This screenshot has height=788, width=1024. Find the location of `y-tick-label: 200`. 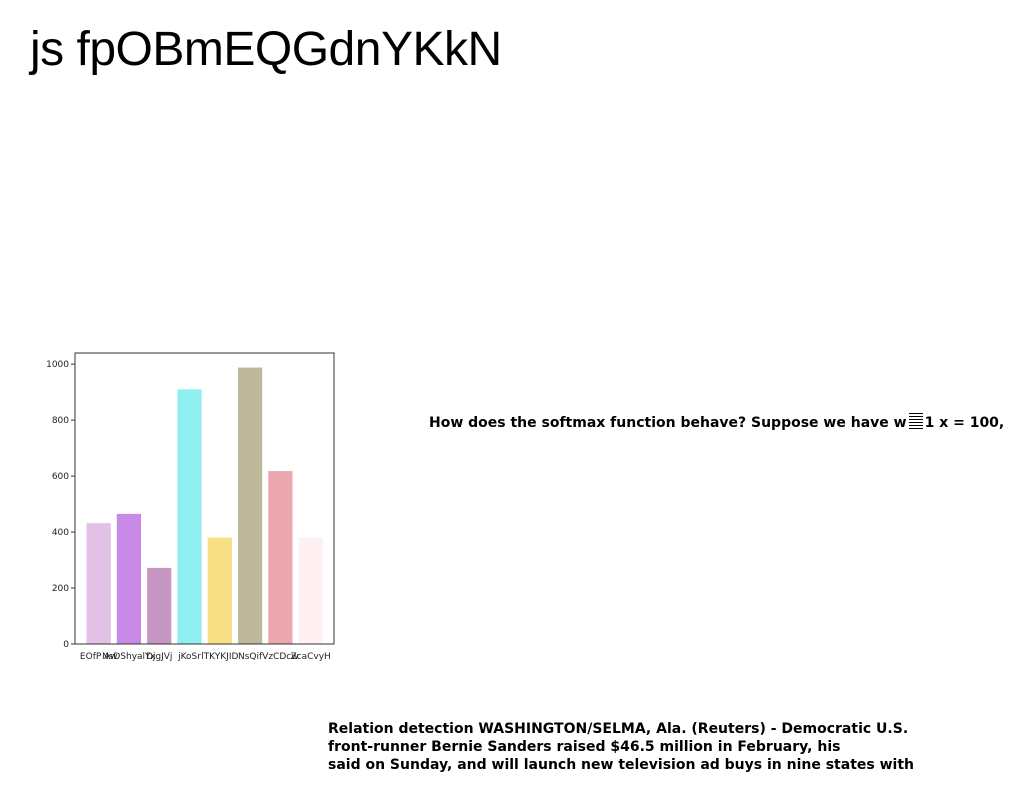

y-tick-label: 200 is located at coordinates (60, 589).